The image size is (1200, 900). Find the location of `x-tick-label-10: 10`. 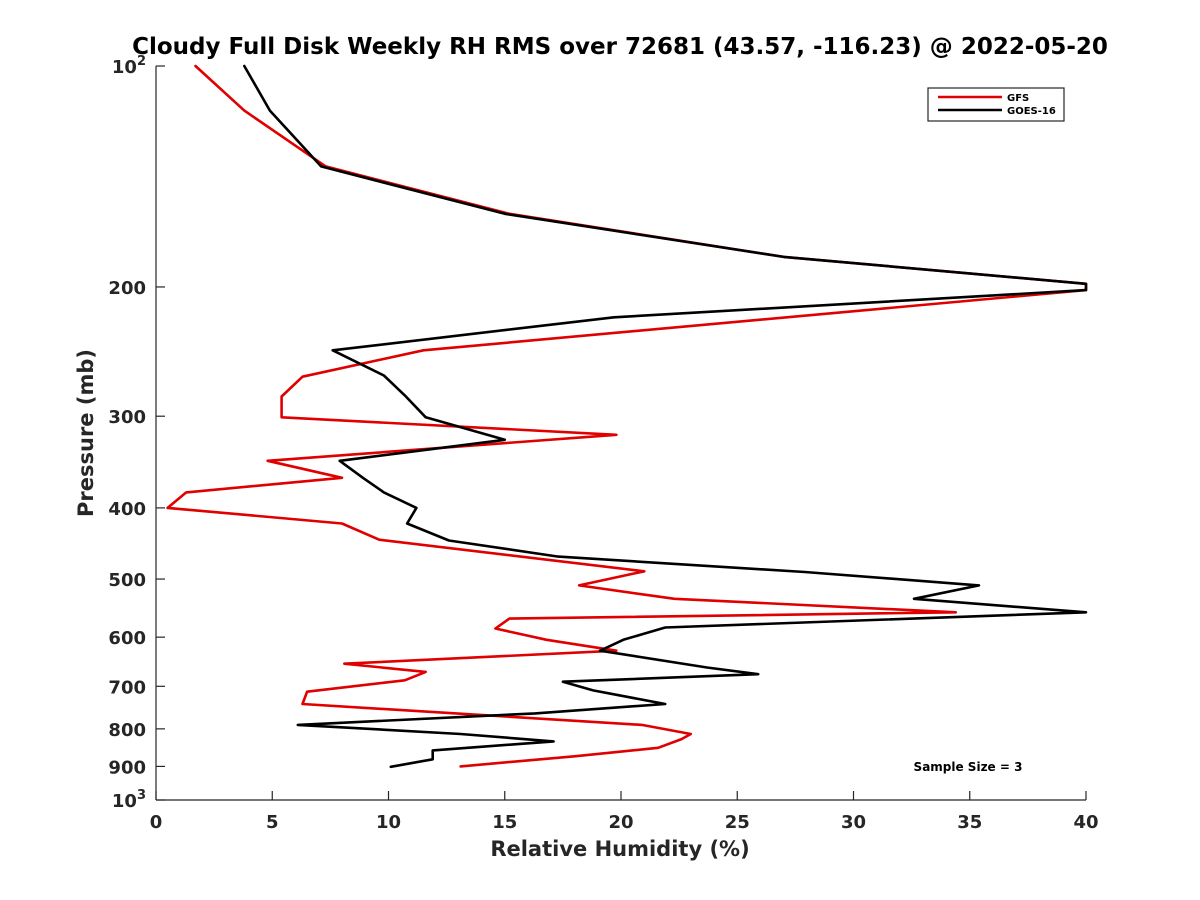

x-tick-label-10: 10 is located at coordinates (388, 822).